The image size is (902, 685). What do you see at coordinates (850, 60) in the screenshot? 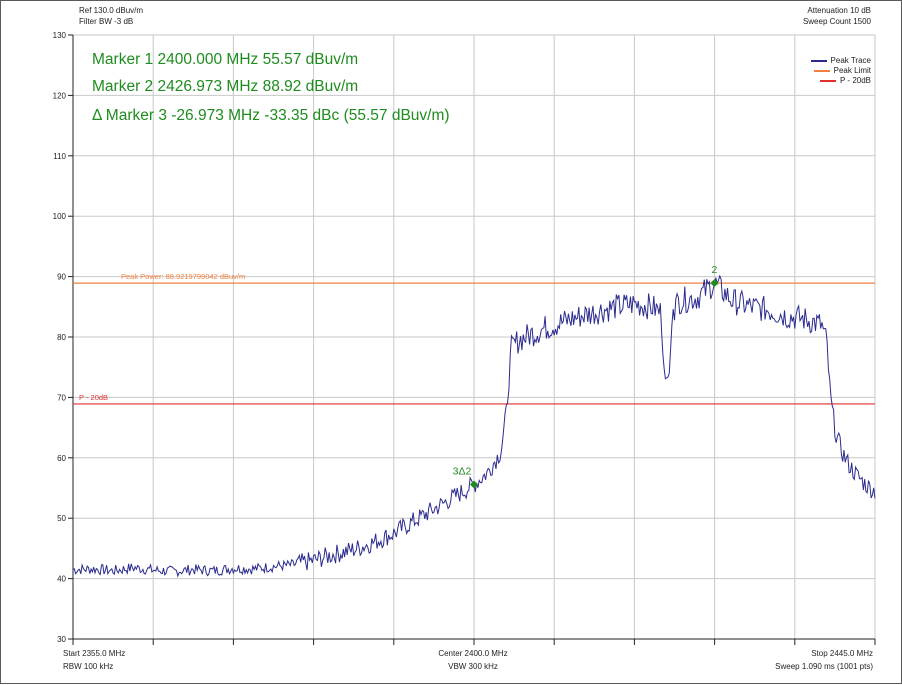
I see `legend-label: Peak Trace` at bounding box center [850, 60].